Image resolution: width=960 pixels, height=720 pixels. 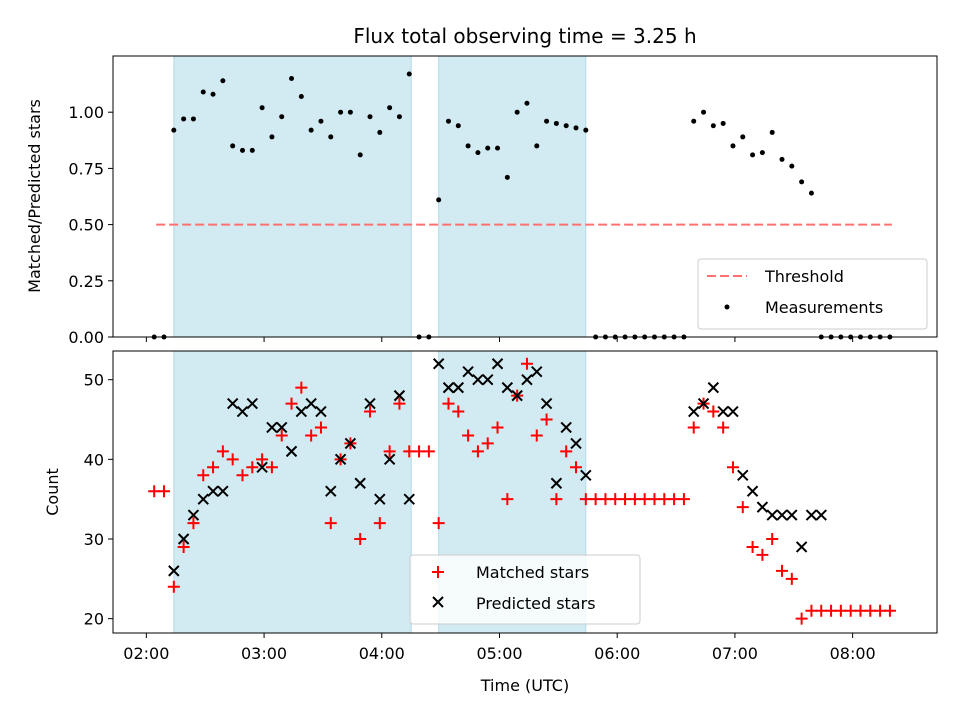 I want to click on y-axis-ticks: 0.00 0.25 0.50 0.75 1.00, so click(x=90, y=225).